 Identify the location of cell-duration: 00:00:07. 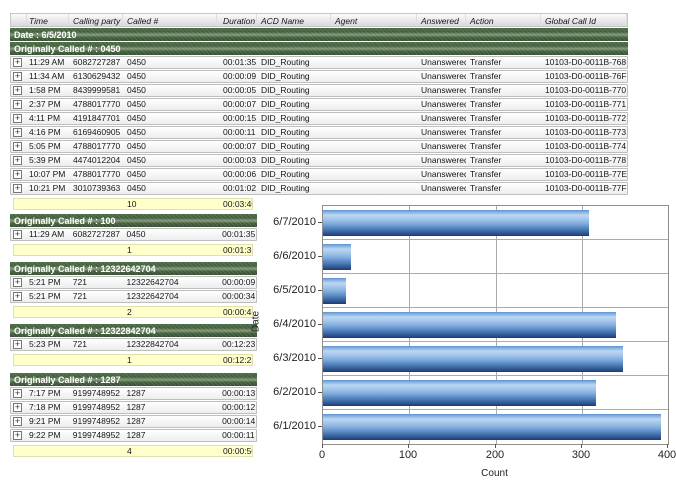
(240, 146).